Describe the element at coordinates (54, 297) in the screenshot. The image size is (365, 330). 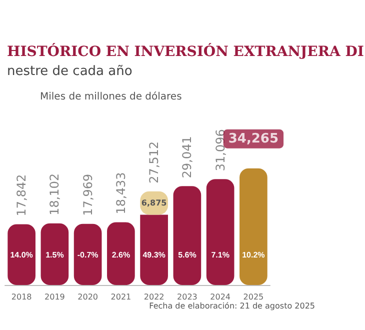
I see `x-tick-label: 2019` at that location.